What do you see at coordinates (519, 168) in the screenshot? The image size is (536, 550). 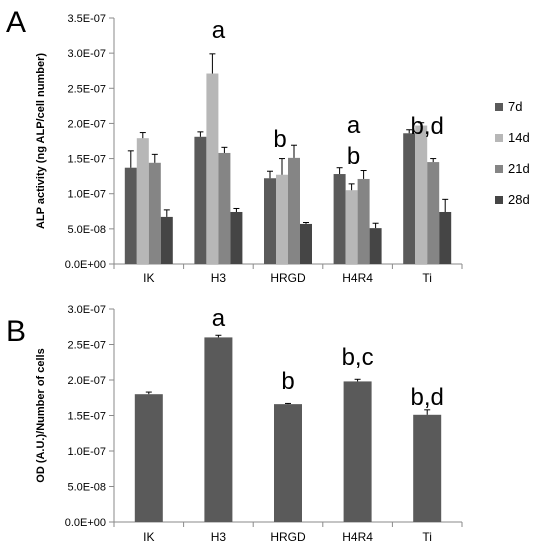 I see `chart-a-legend-label: 21d` at bounding box center [519, 168].